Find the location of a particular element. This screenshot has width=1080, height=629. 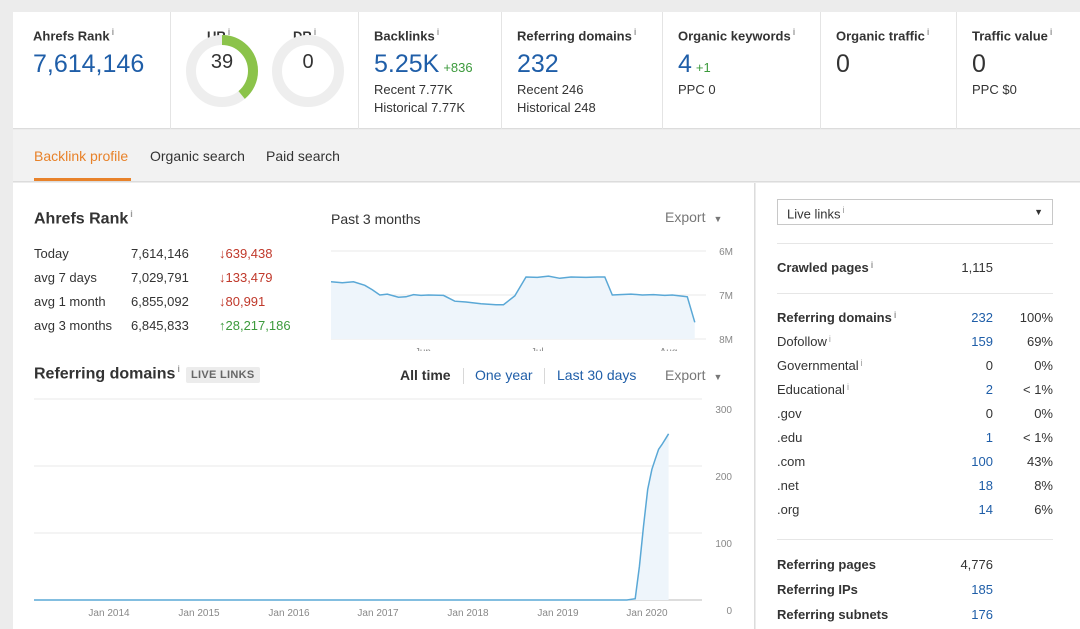

rank-area is located at coordinates (513, 307).